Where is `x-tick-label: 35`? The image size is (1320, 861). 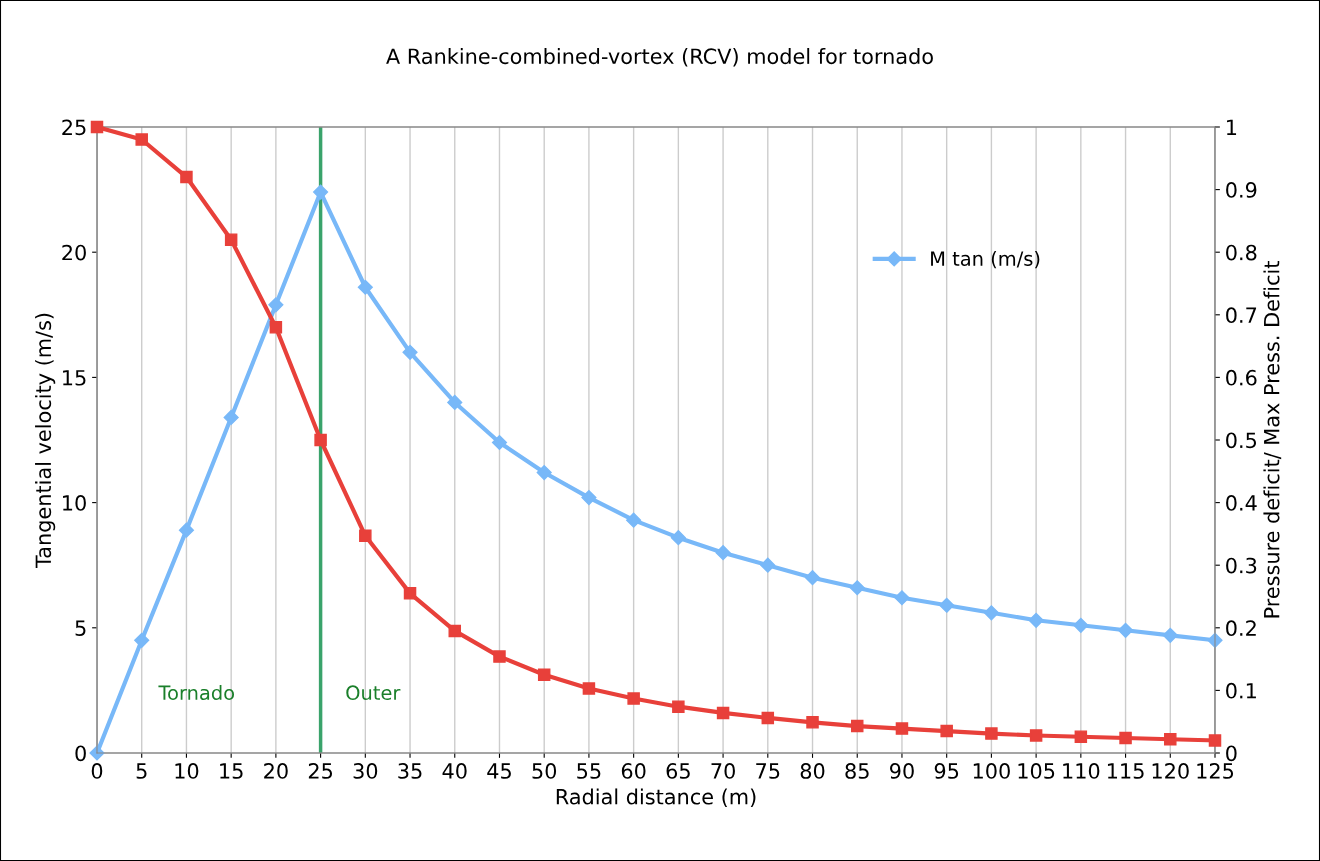 x-tick-label: 35 is located at coordinates (410, 771).